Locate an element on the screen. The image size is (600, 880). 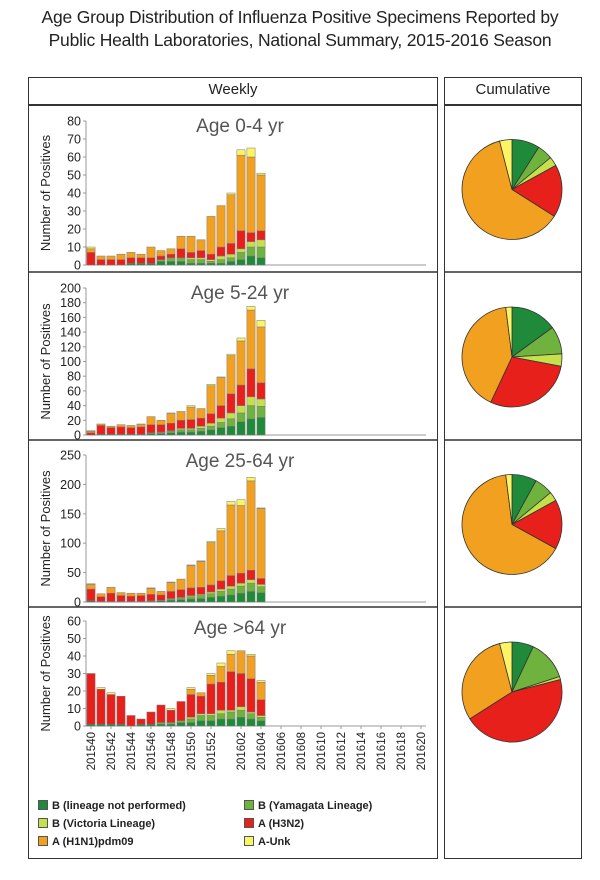
y-tick-label: 60 is located at coordinates (74, 391).